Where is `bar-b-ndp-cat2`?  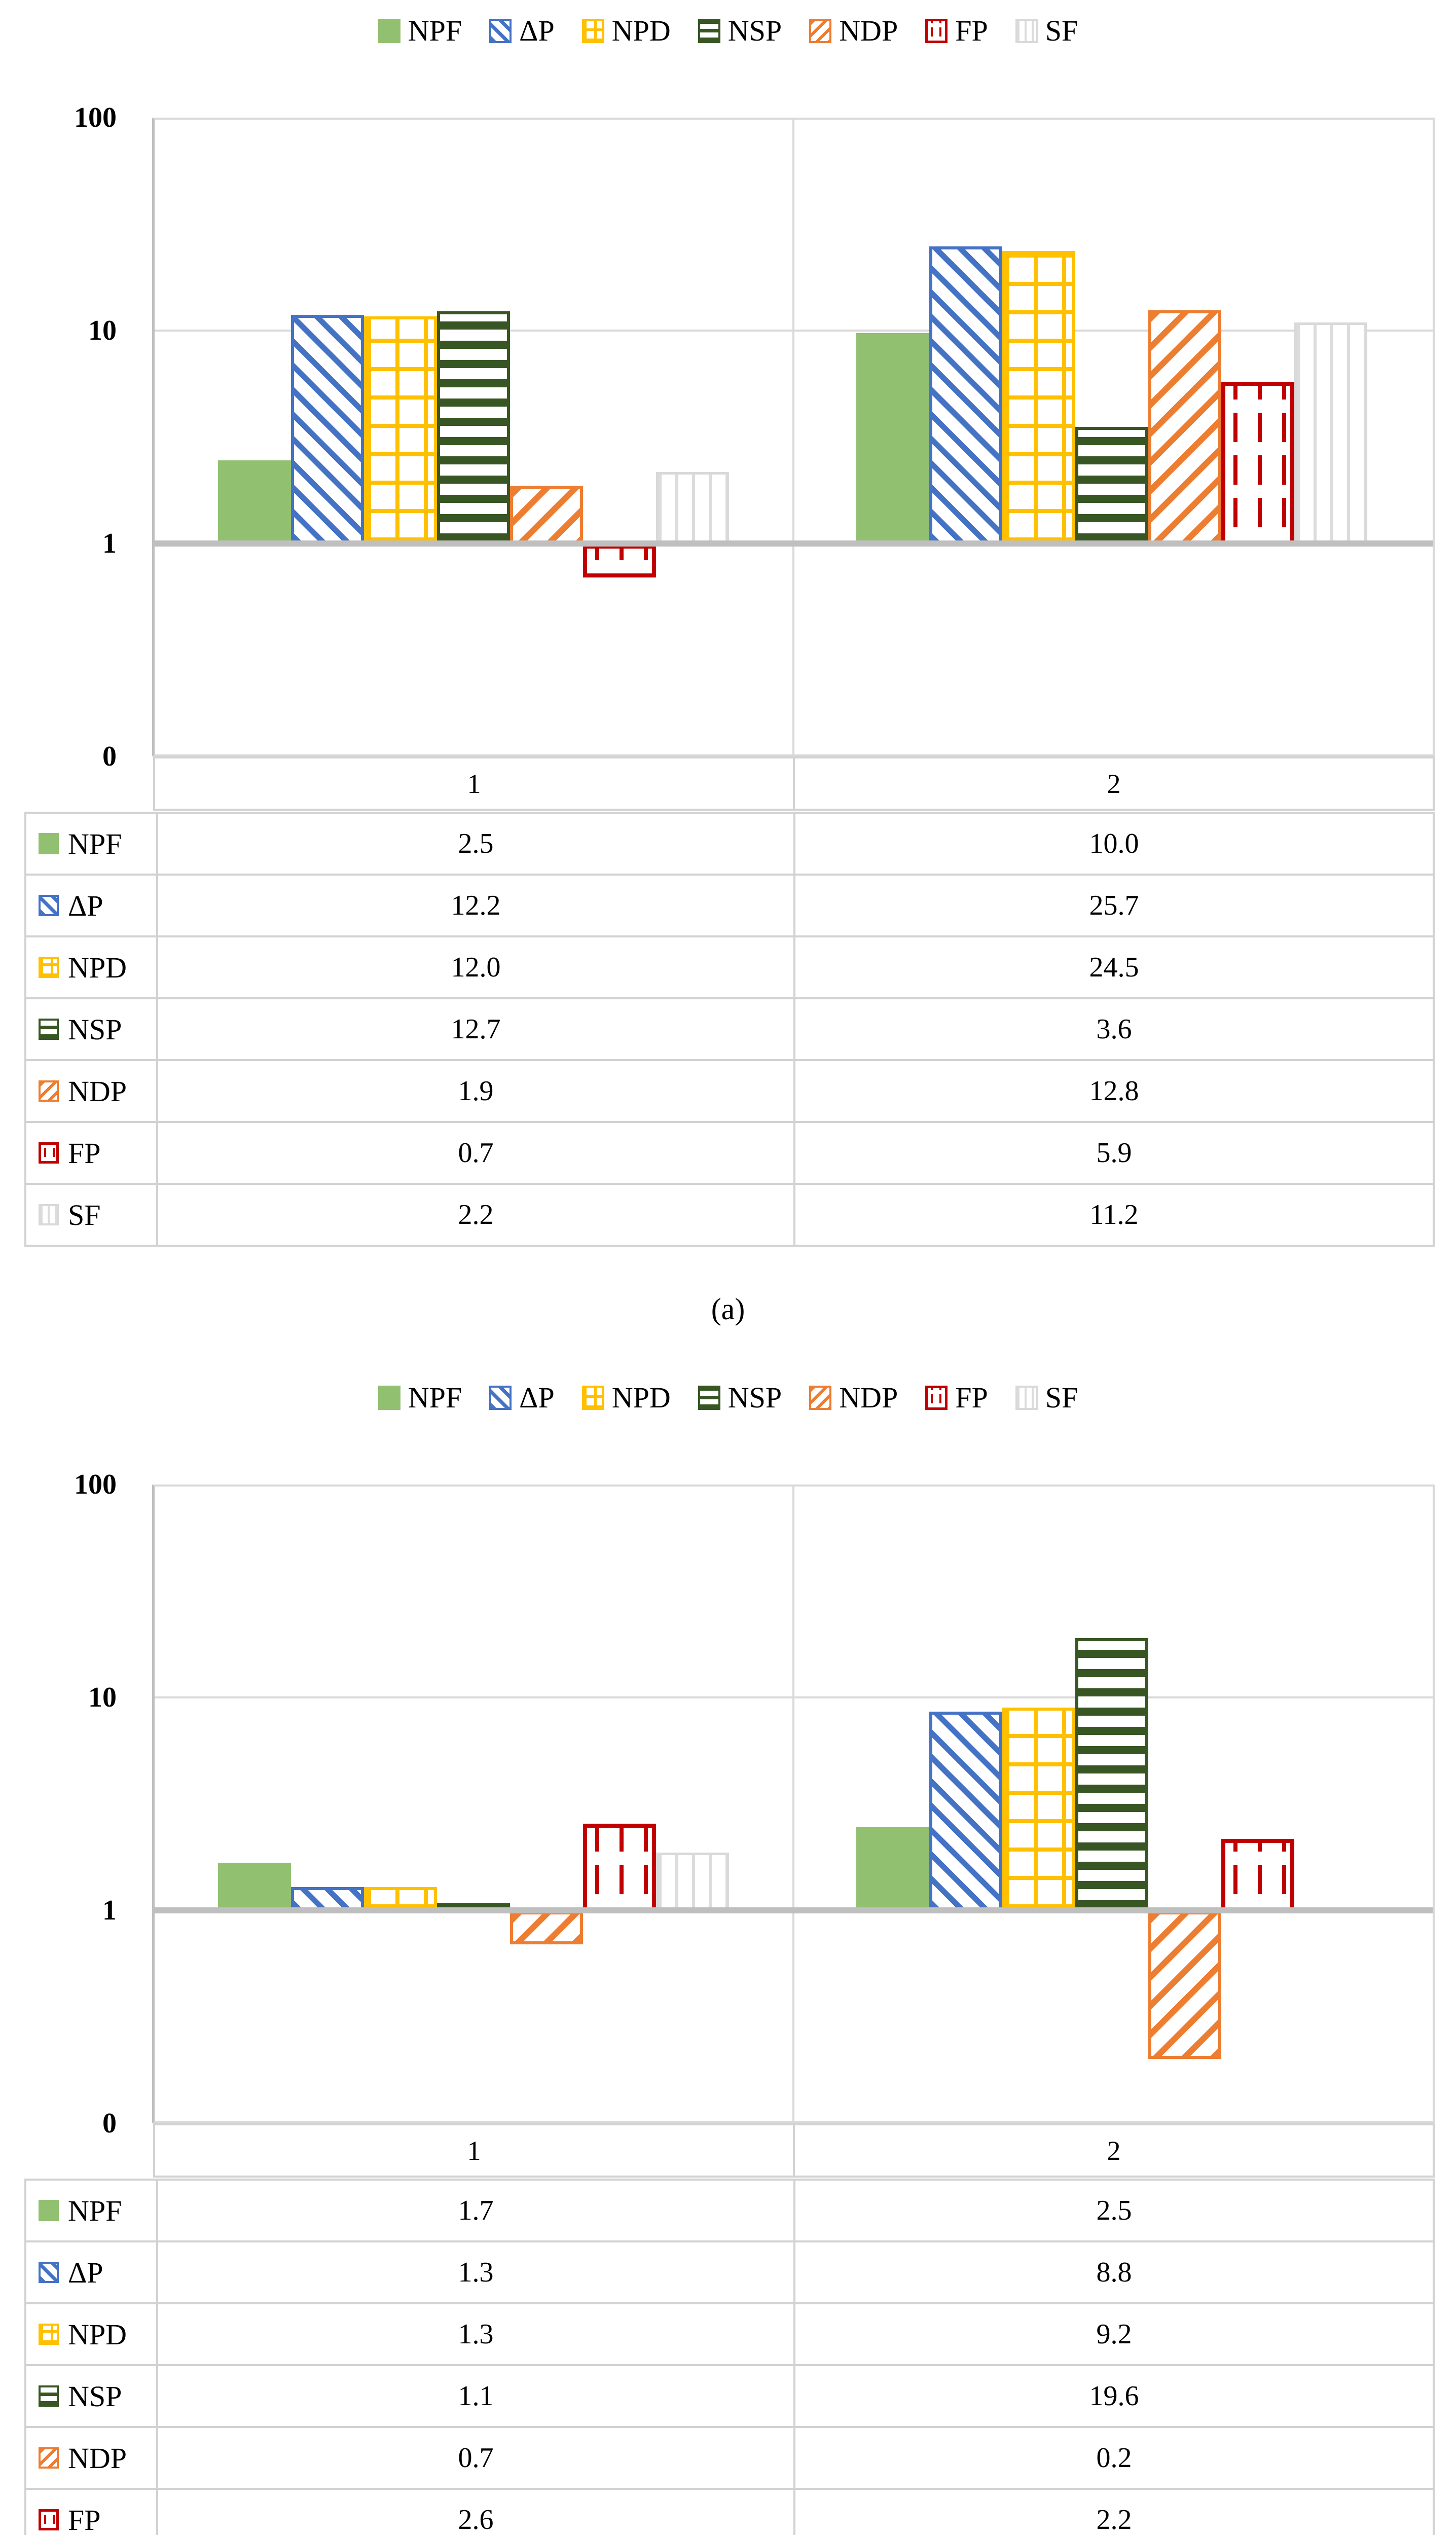 bar-b-ndp-cat2 is located at coordinates (1184, 1985).